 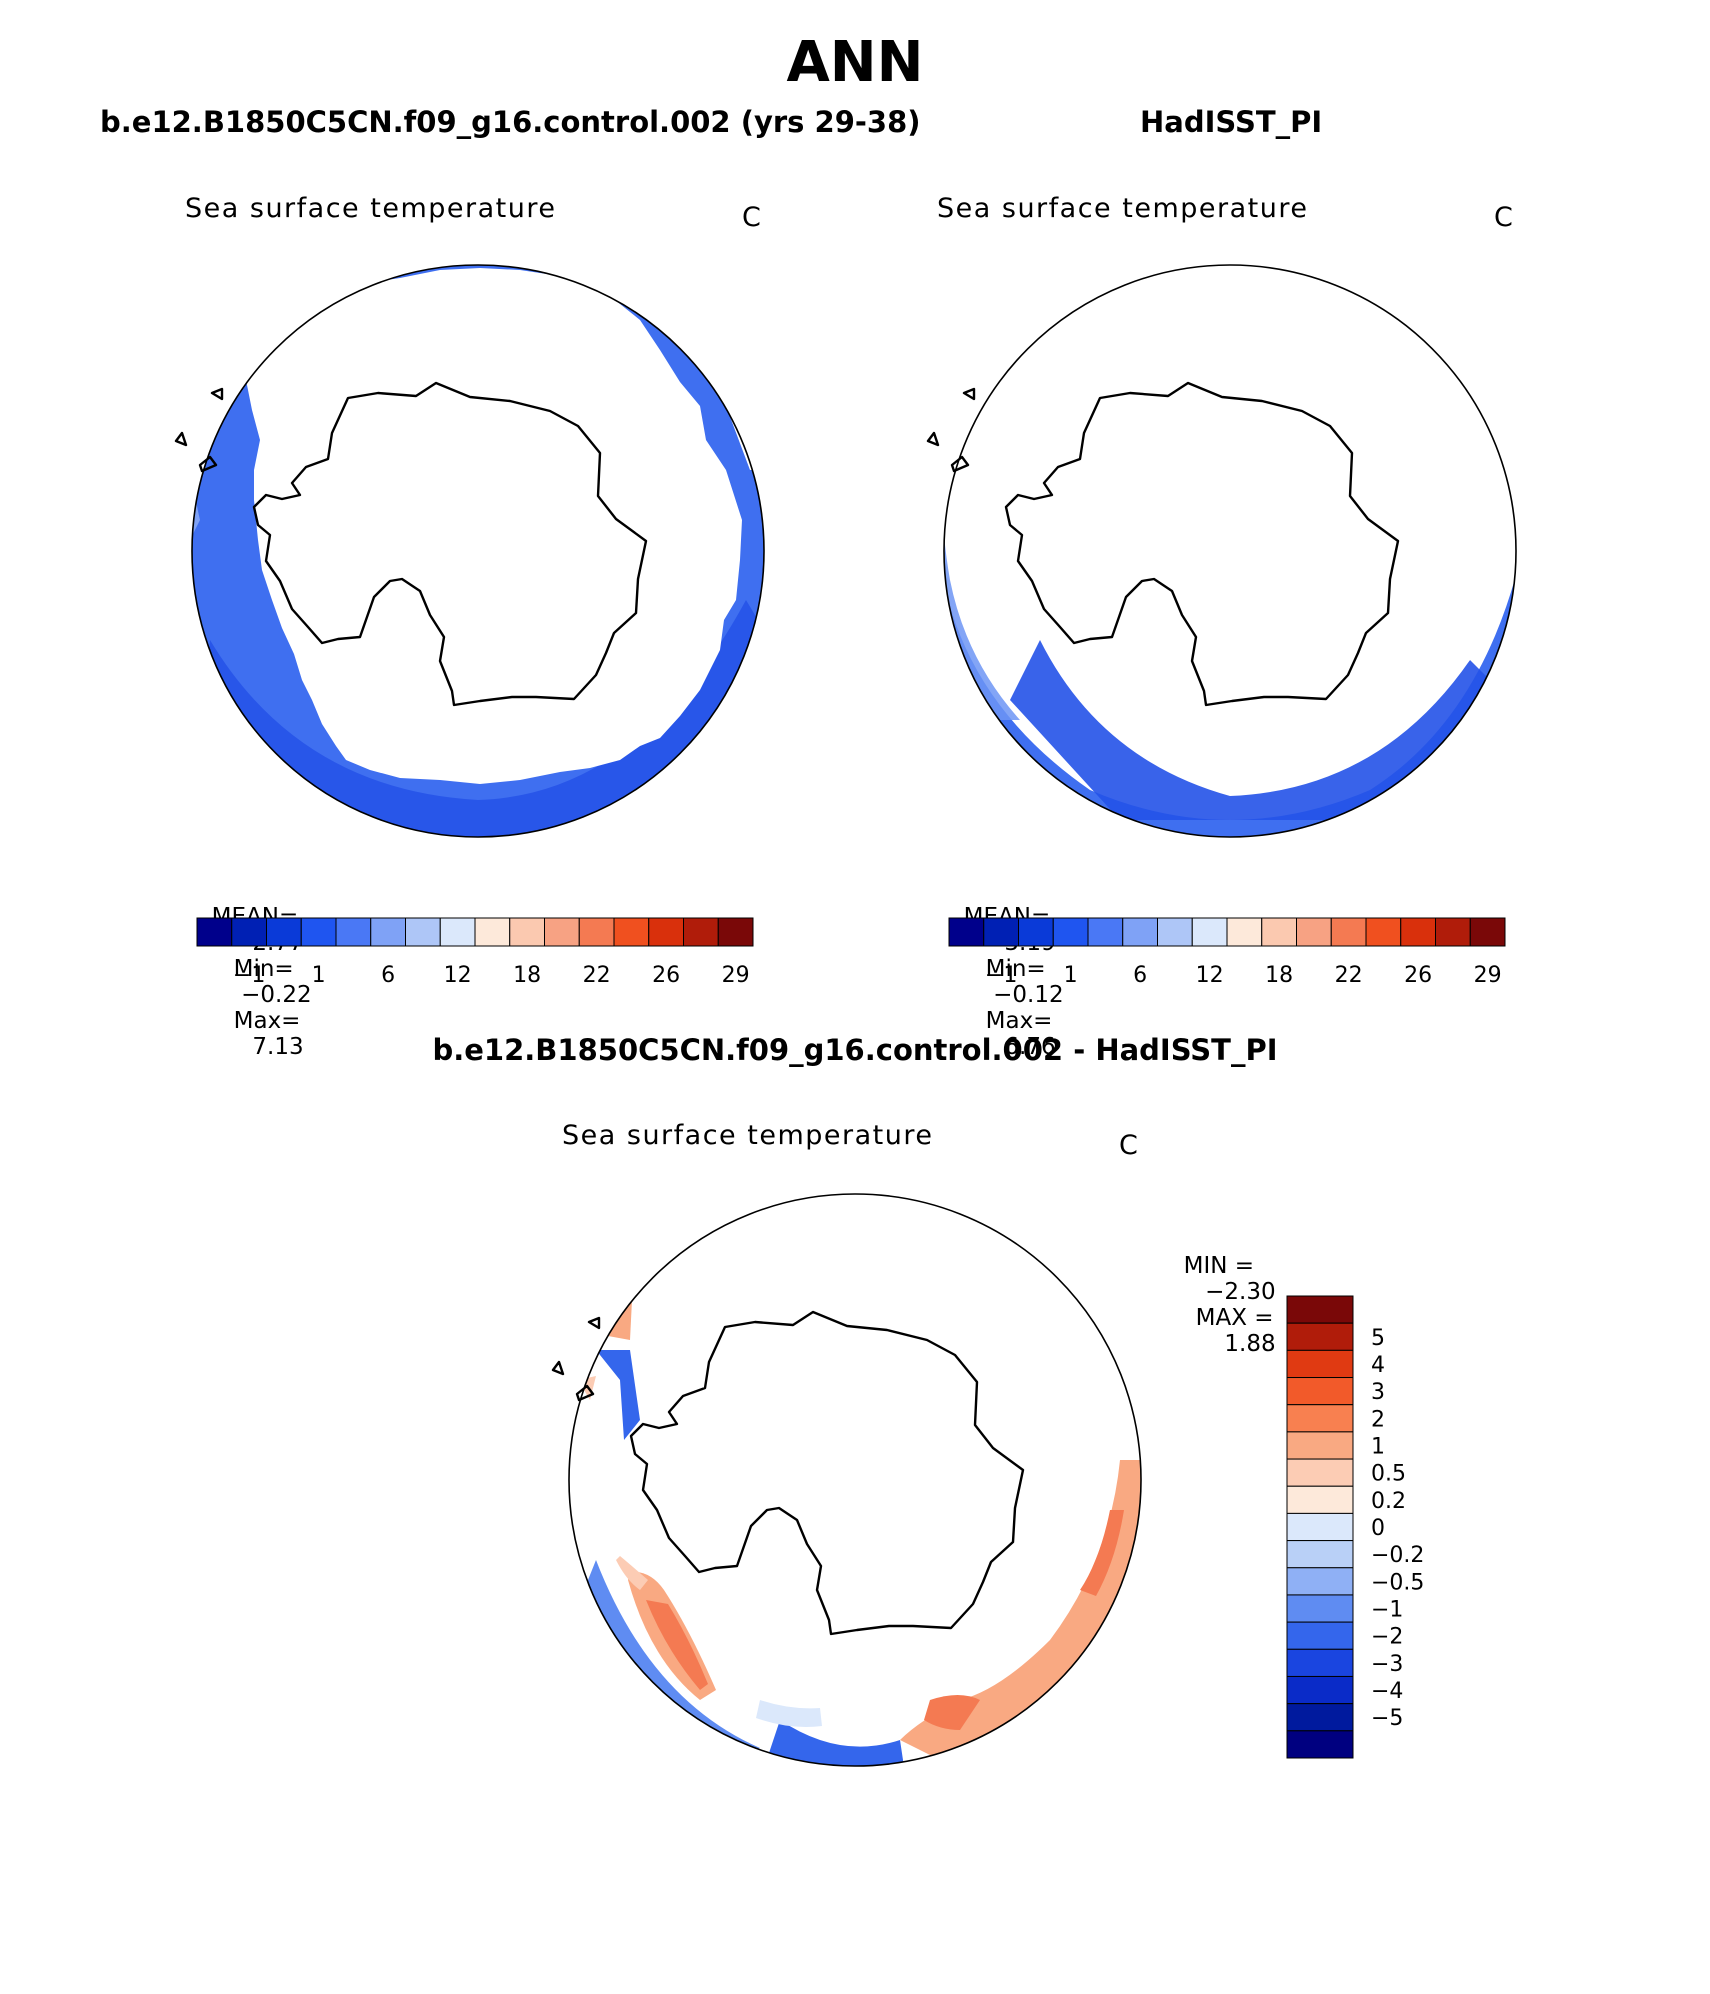 I want to click on diff-colorbar-label: 4, so click(x=1378, y=1365).